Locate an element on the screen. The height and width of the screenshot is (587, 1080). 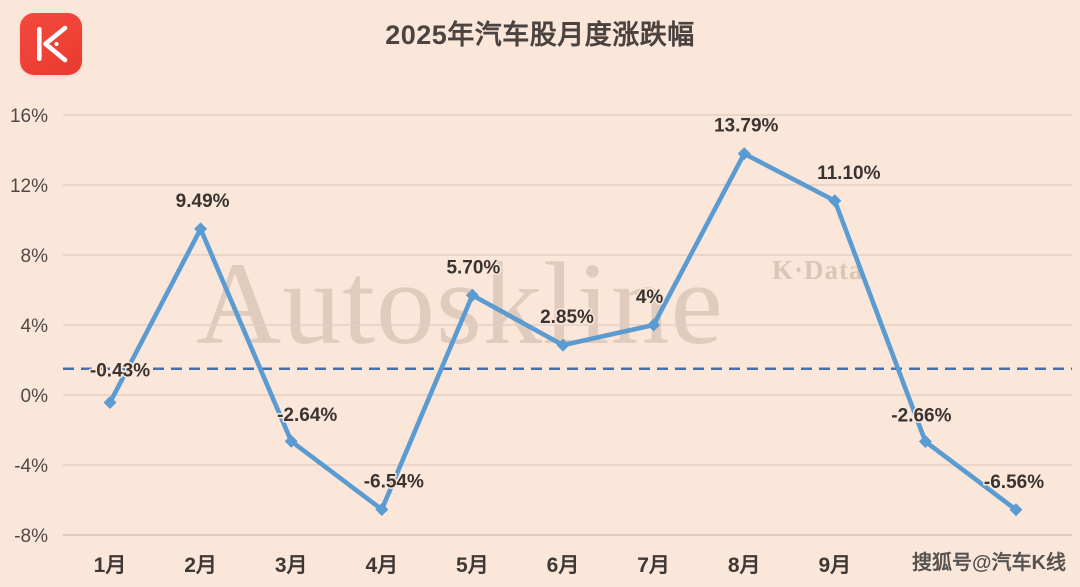
data-point-label: -6.54% is located at coordinates (394, 481).